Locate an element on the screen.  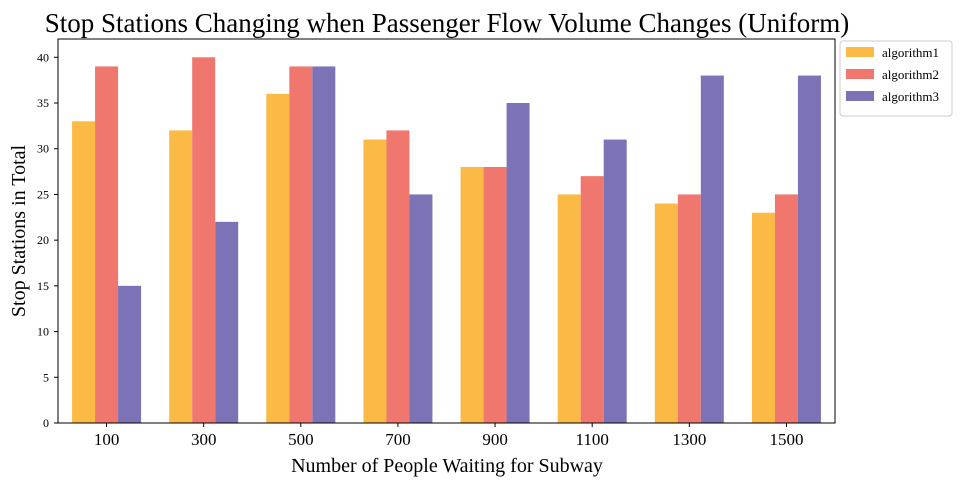
legend: algorithm1 algorithm2 algorithm3 is located at coordinates (896, 78).